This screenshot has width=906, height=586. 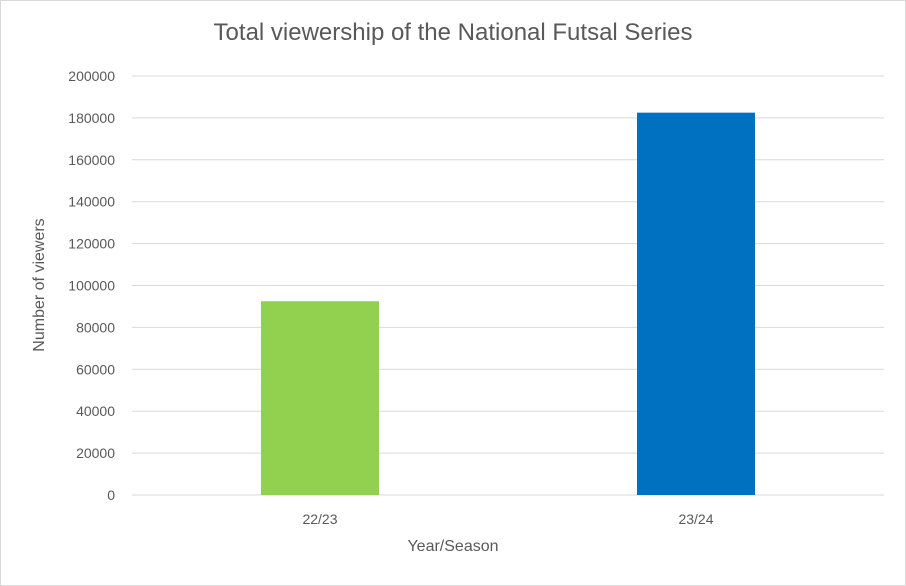 I want to click on y-tick-label: 80000, so click(x=95, y=327).